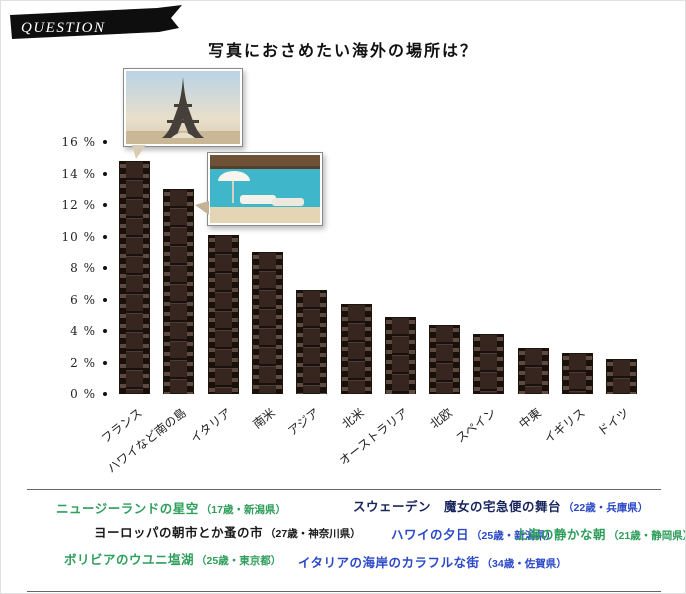 Image resolution: width=686 pixels, height=594 pixels. I want to click on y-tick-label: 2 %, so click(83, 362).